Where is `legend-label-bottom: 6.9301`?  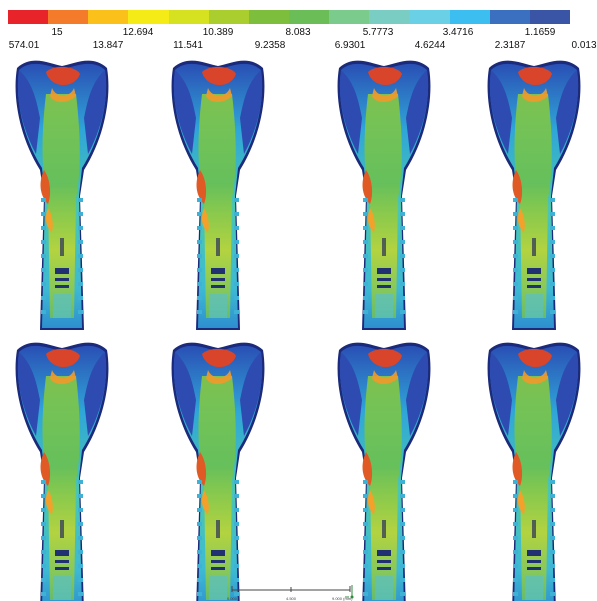
legend-label-bottom: 6.9301 is located at coordinates (350, 45).